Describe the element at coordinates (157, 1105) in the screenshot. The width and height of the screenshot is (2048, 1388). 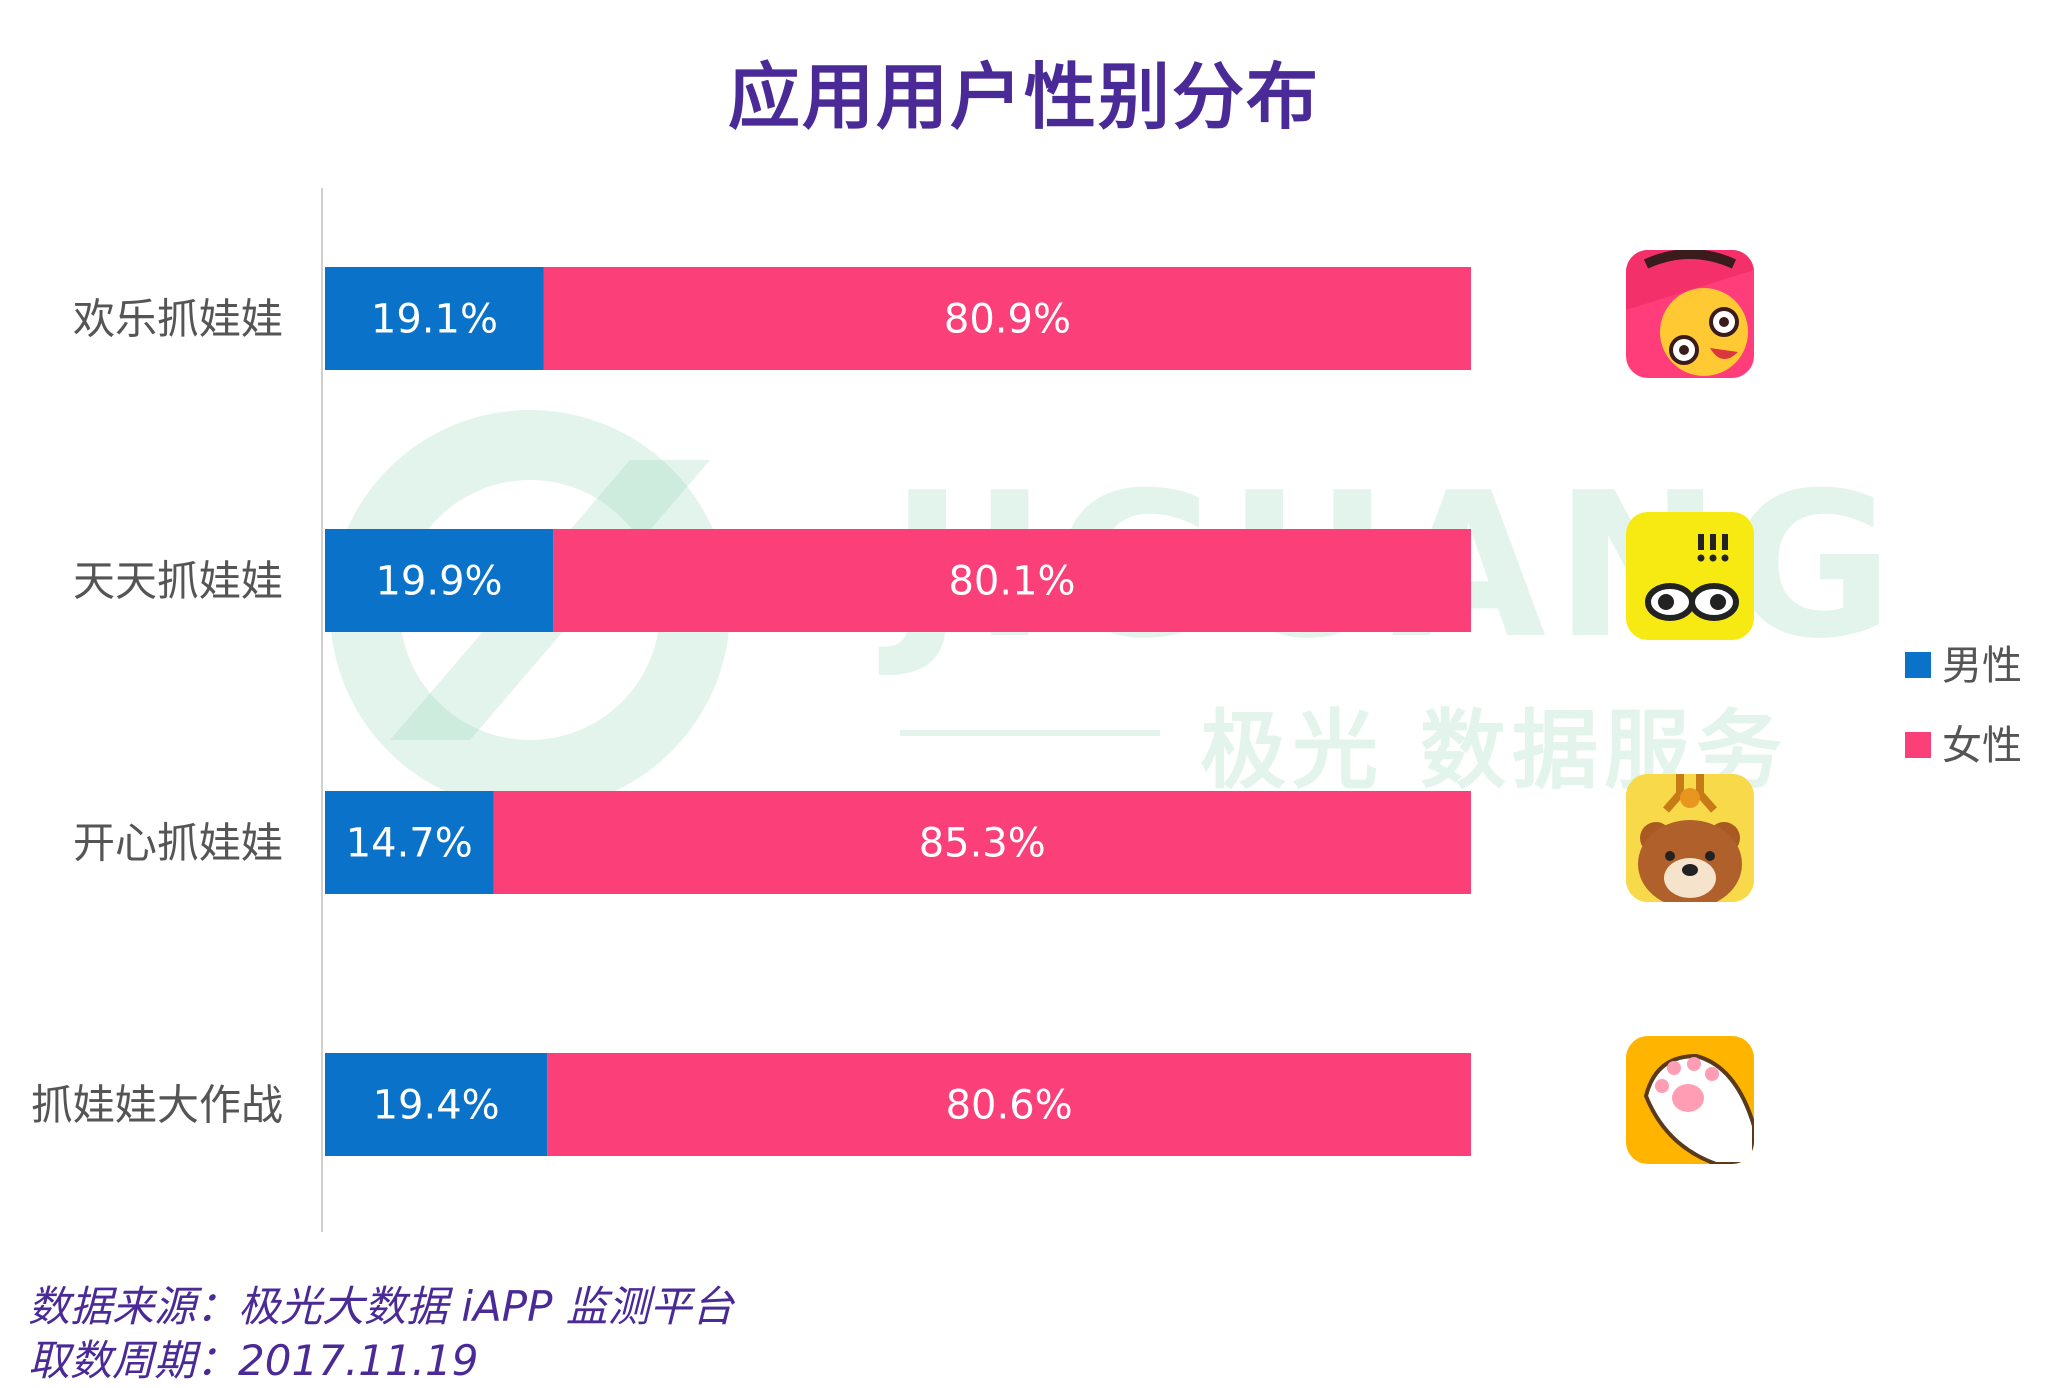
I see `category-label: 抓娃娃大作战` at that location.